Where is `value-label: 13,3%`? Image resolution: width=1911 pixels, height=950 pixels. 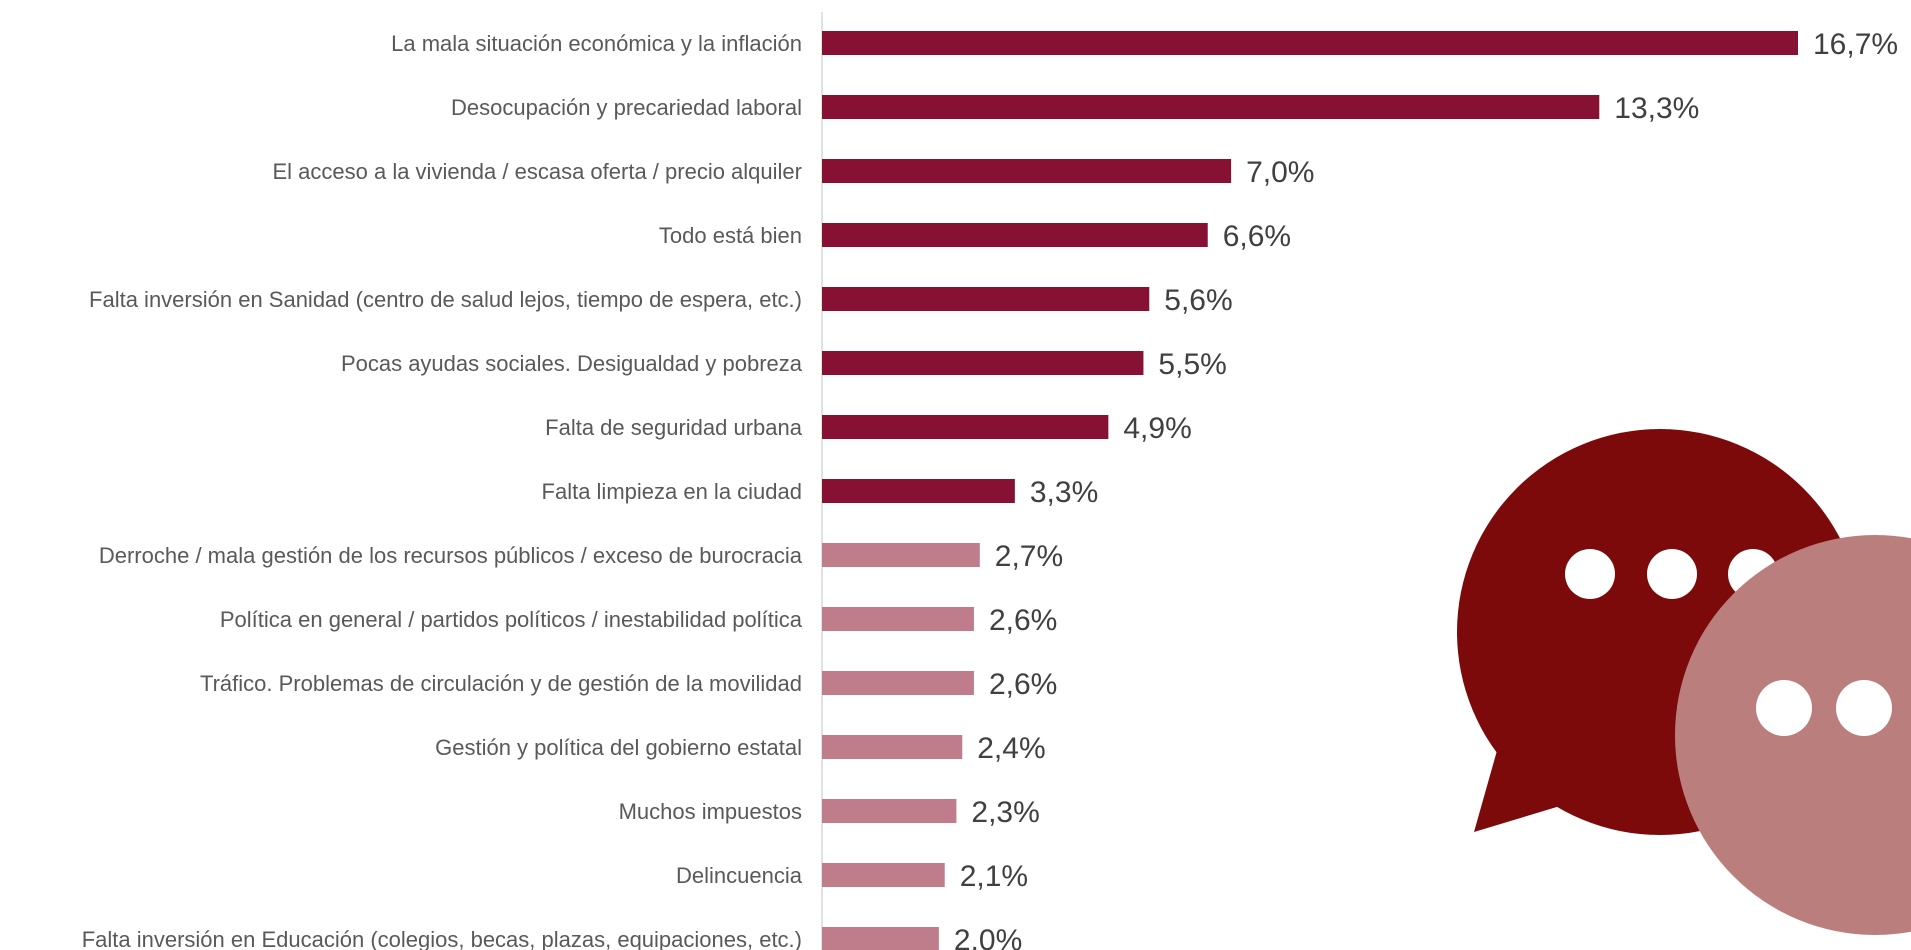
value-label: 13,3% is located at coordinates (1656, 108).